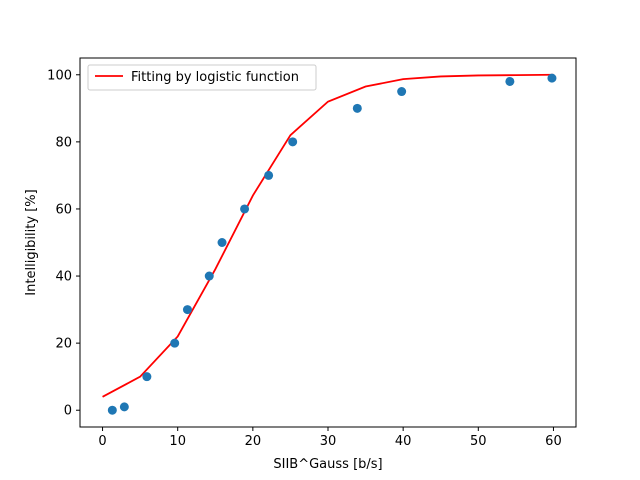 Image resolution: width=640 pixels, height=480 pixels. Describe the element at coordinates (403, 441) in the screenshot. I see `x-tick-label: 40` at that location.